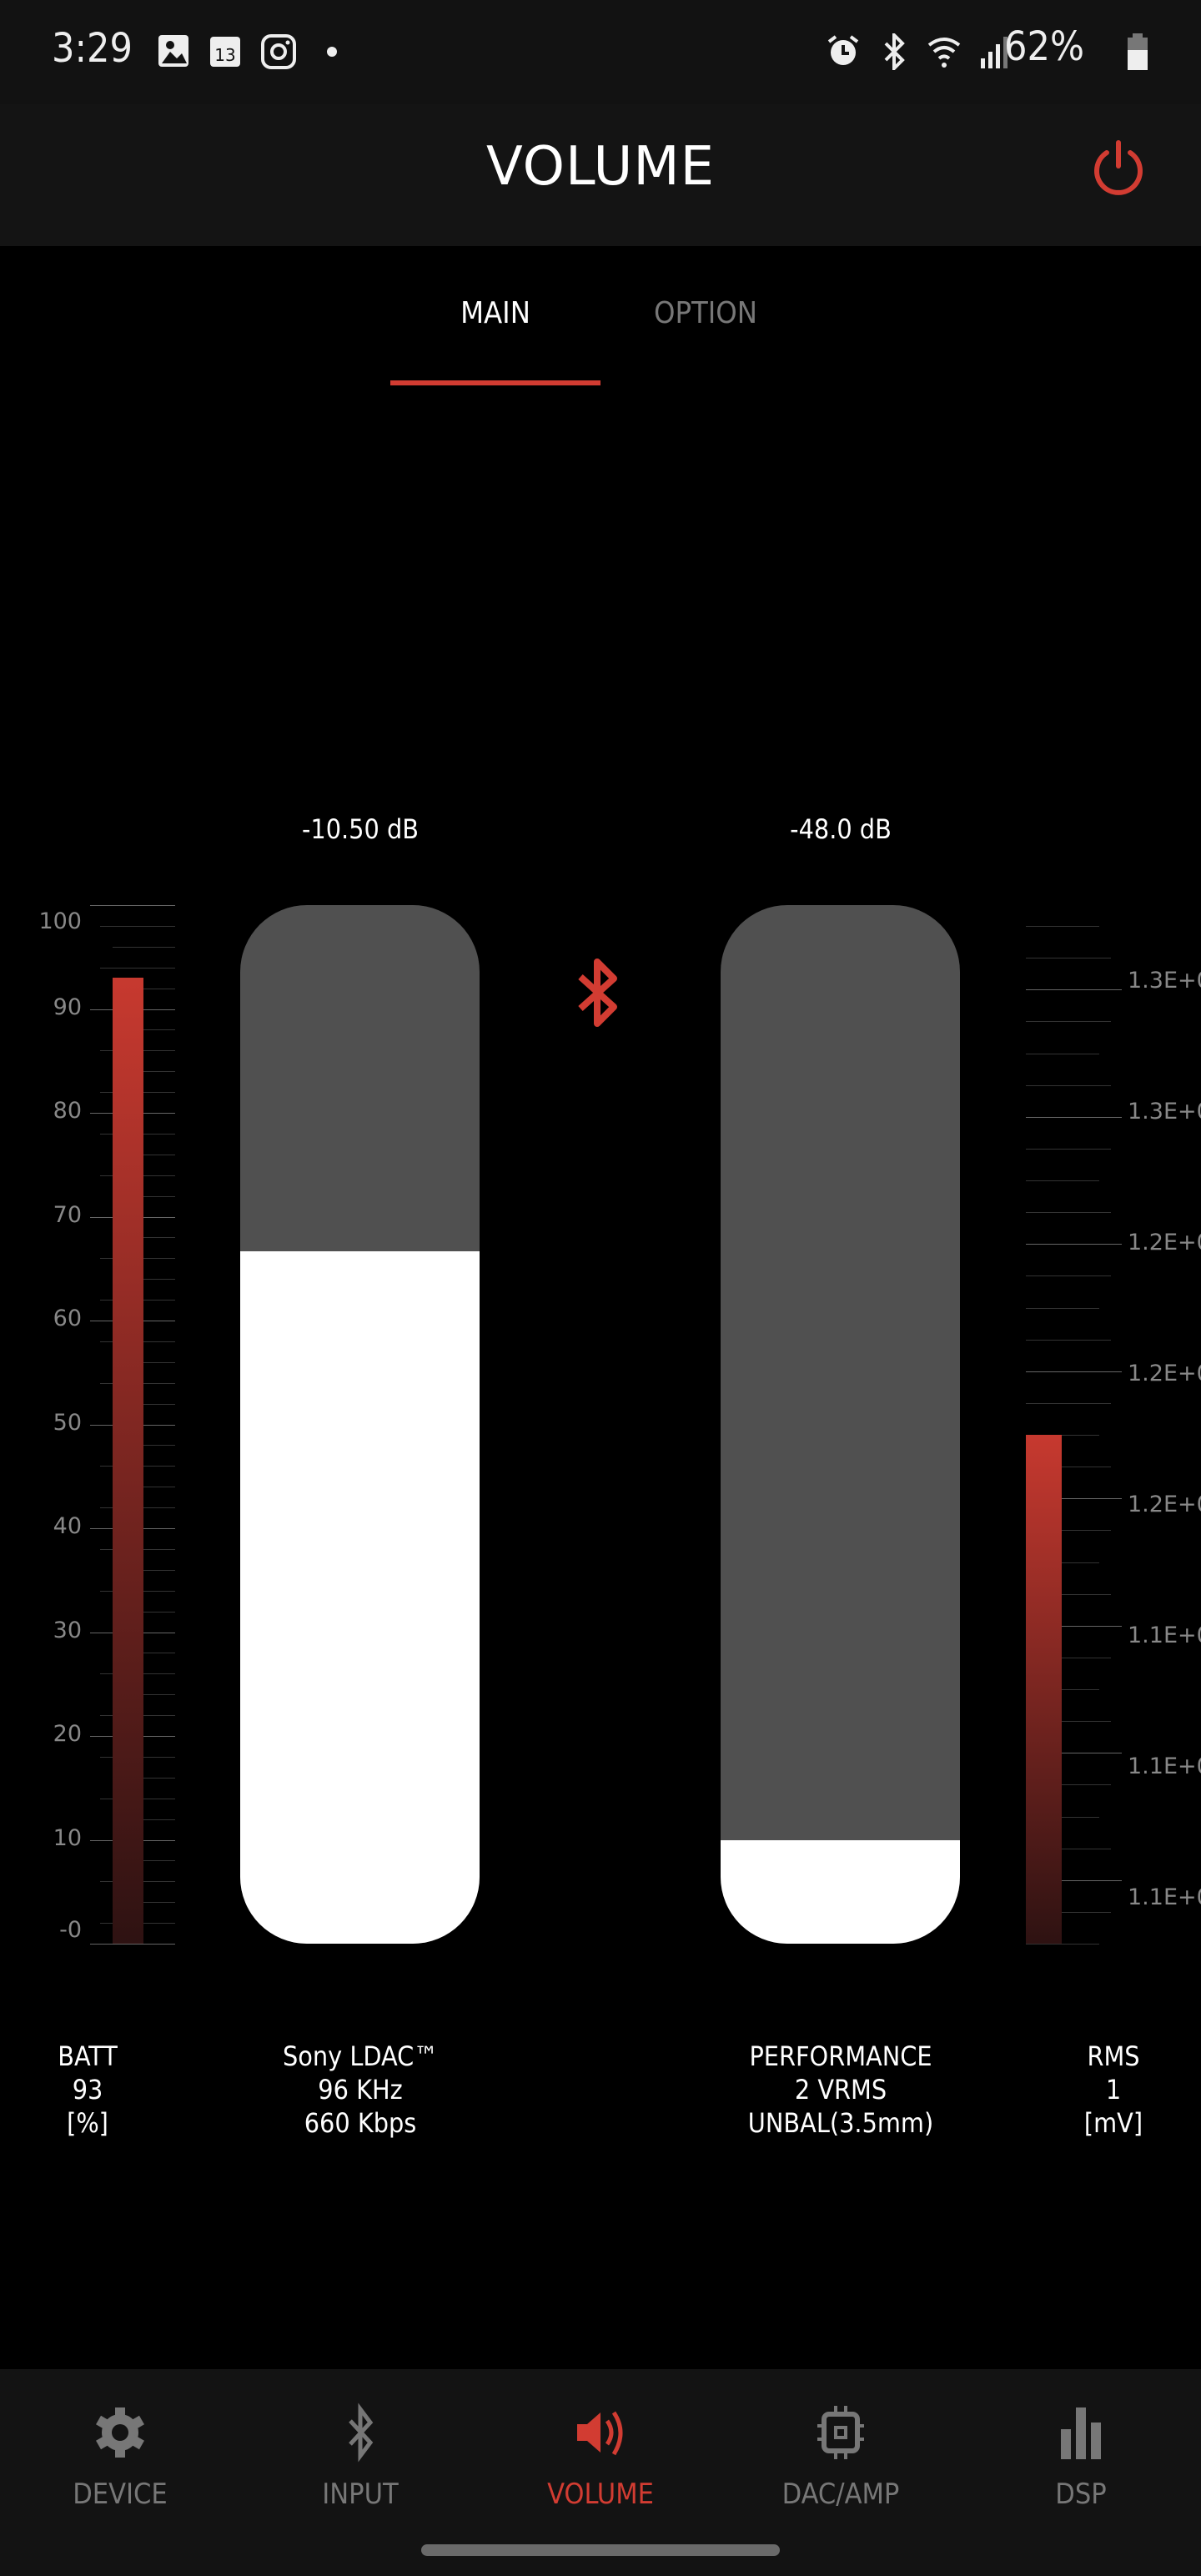 Image resolution: width=1201 pixels, height=2576 pixels. What do you see at coordinates (128, 1461) in the screenshot?
I see `battery-level-bar` at bounding box center [128, 1461].